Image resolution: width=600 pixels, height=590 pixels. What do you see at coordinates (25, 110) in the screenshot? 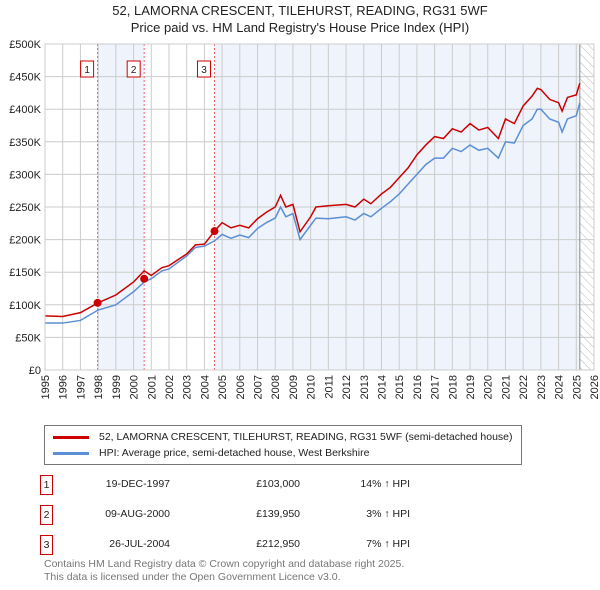
I see `y-tick-label: £400K` at bounding box center [25, 110].